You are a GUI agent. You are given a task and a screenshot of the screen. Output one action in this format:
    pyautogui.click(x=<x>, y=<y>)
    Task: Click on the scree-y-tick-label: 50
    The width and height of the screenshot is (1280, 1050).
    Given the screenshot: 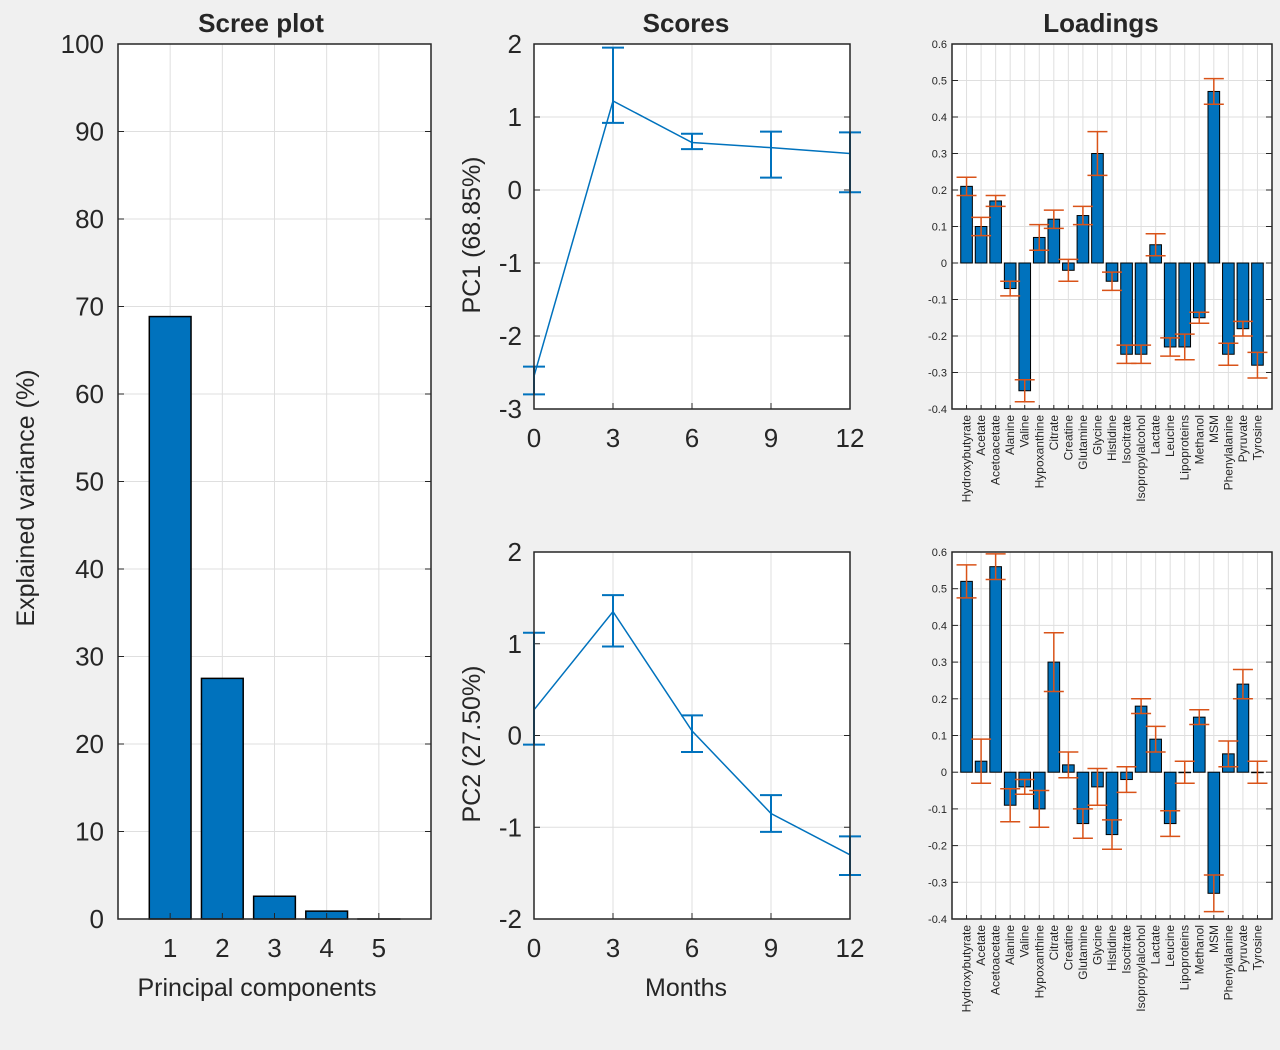 What is the action you would take?
    pyautogui.click(x=89, y=482)
    